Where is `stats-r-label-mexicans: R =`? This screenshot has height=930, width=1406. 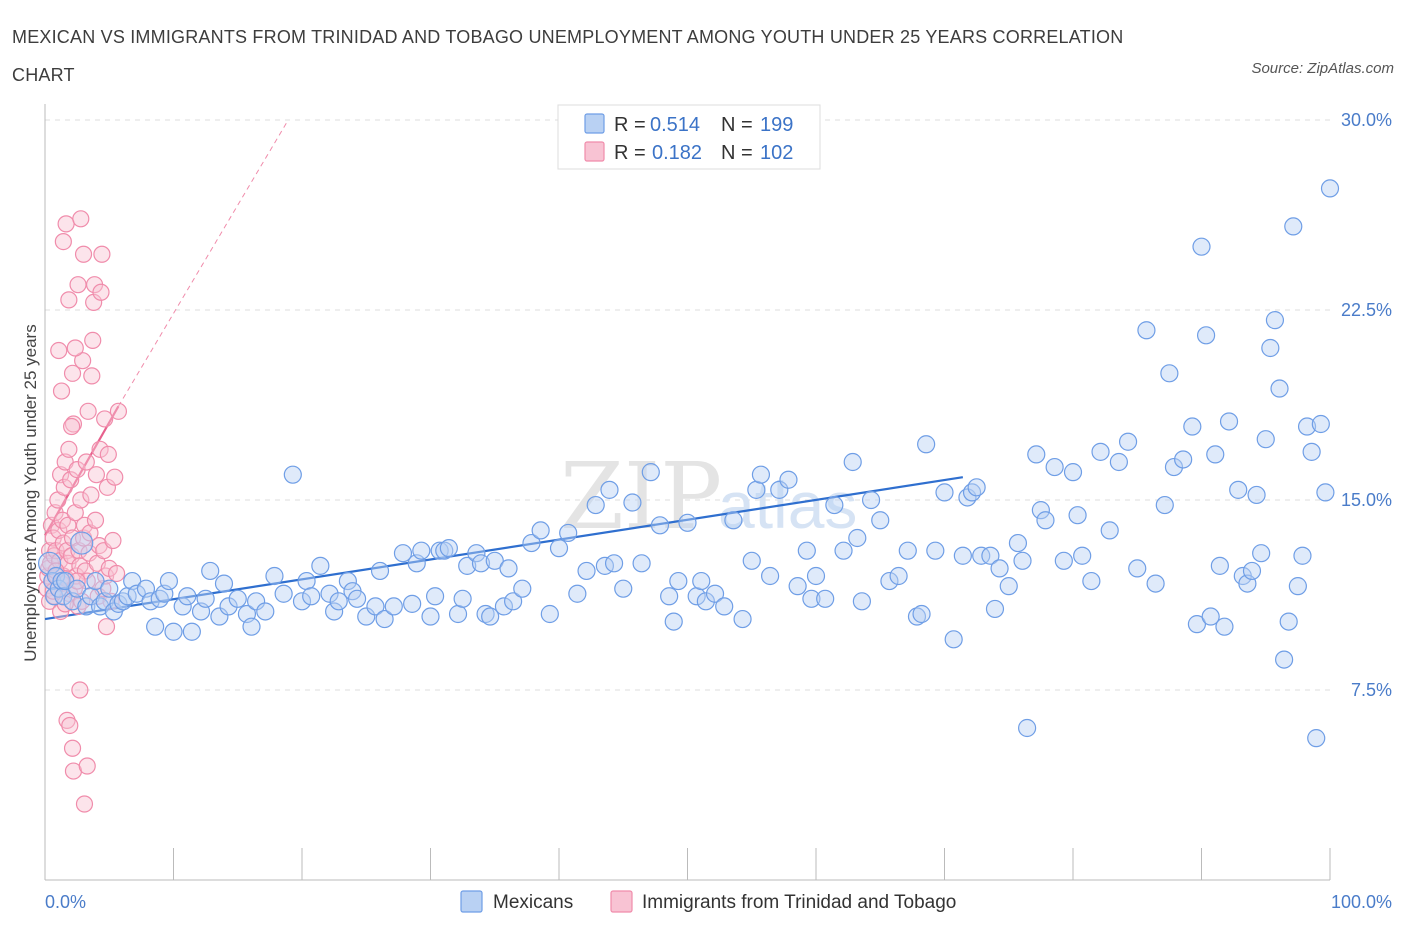 stats-r-label-mexicans: R = is located at coordinates (630, 125).